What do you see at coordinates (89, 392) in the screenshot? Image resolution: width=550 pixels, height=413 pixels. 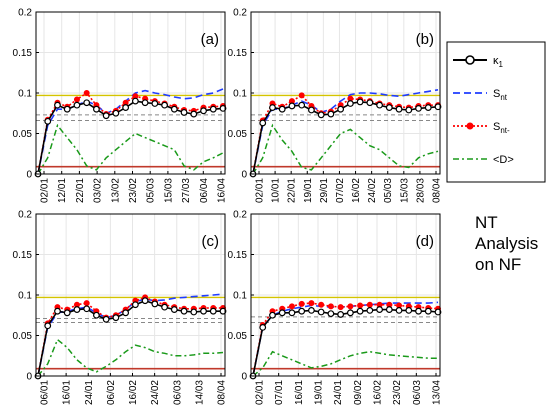 I see `x-tick-label: 24/01` at bounding box center [89, 392].